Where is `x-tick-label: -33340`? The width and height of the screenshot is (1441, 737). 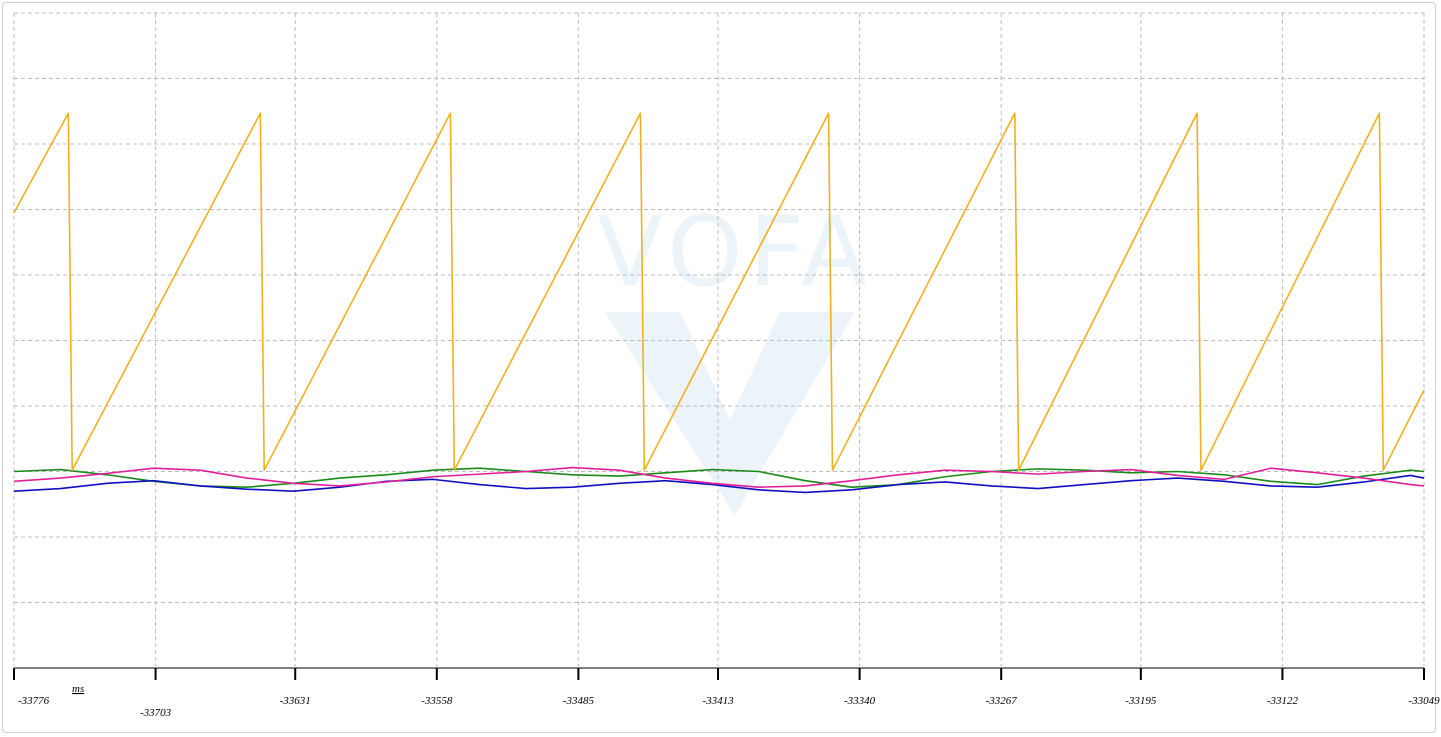 x-tick-label: -33340 is located at coordinates (860, 701).